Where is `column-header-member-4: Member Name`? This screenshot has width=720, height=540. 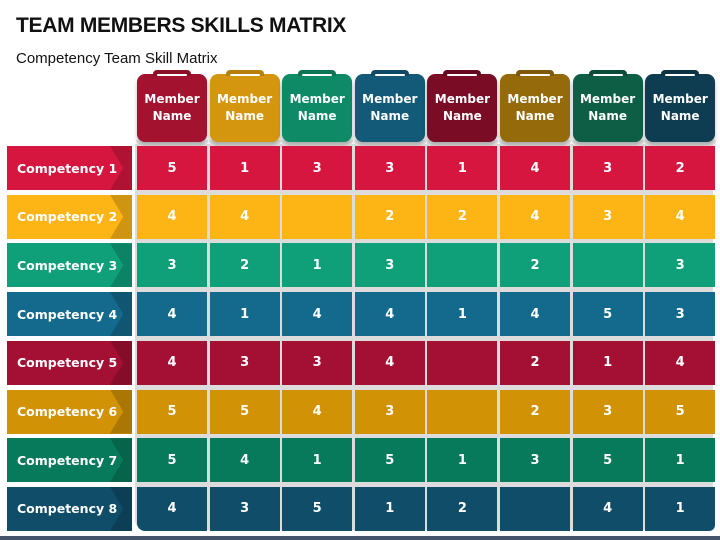
column-header-member-4: Member Name is located at coordinates (389, 106).